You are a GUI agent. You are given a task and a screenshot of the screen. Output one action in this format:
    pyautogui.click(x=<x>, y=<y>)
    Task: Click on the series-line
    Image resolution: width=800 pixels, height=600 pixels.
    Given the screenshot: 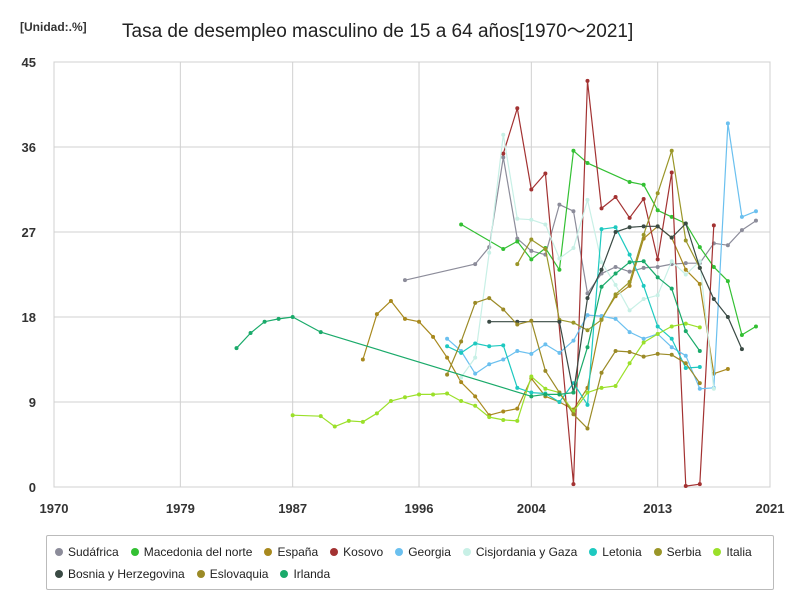 What is the action you would take?
    pyautogui.click(x=616, y=308)
    